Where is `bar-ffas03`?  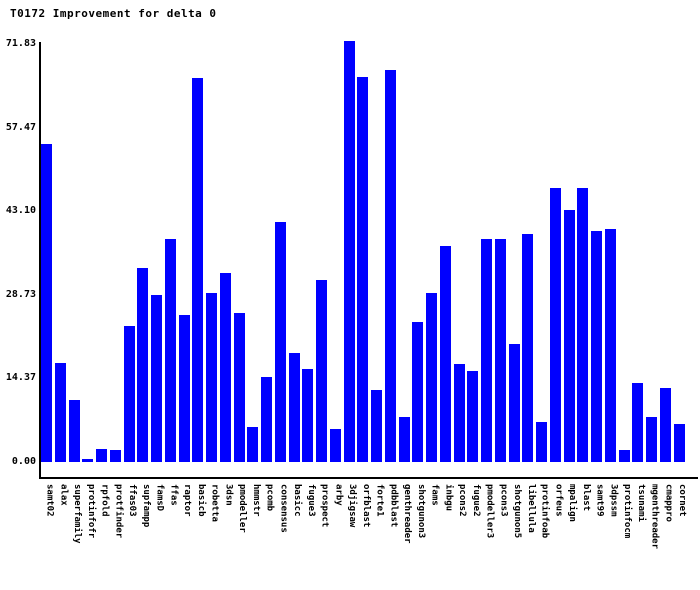 bar-ffas03 is located at coordinates (129, 394).